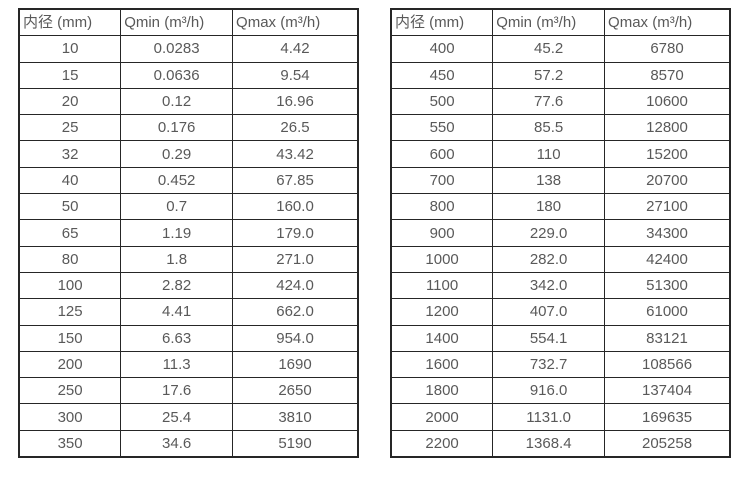 This screenshot has height=483, width=750. What do you see at coordinates (667, 75) in the screenshot?
I see `table-cell: 8570` at bounding box center [667, 75].